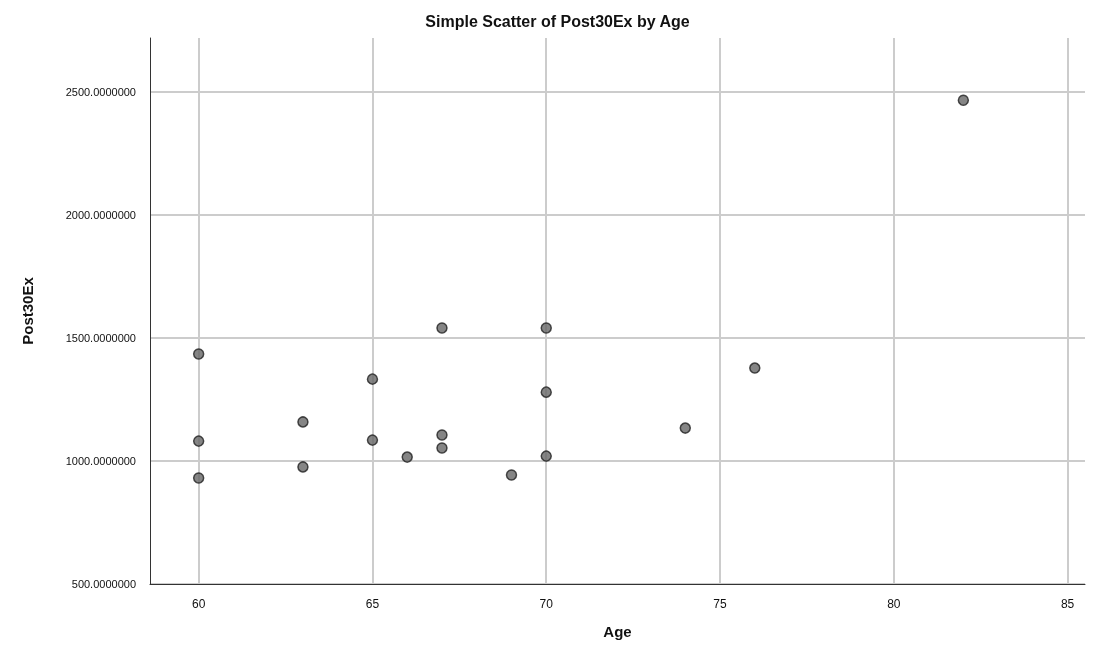 The width and height of the screenshot is (1115, 661). Describe the element at coordinates (617, 631) in the screenshot. I see `x-axis-title: Age` at that location.